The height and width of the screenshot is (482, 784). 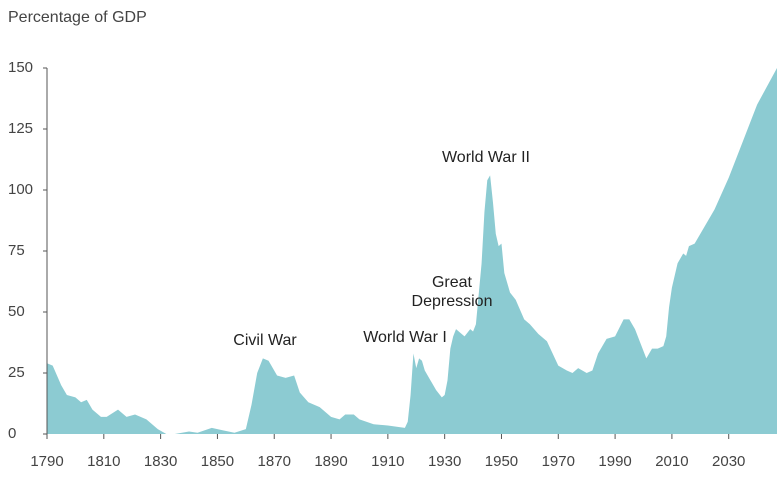 I want to click on x-tick-label: 1970, so click(x=558, y=461).